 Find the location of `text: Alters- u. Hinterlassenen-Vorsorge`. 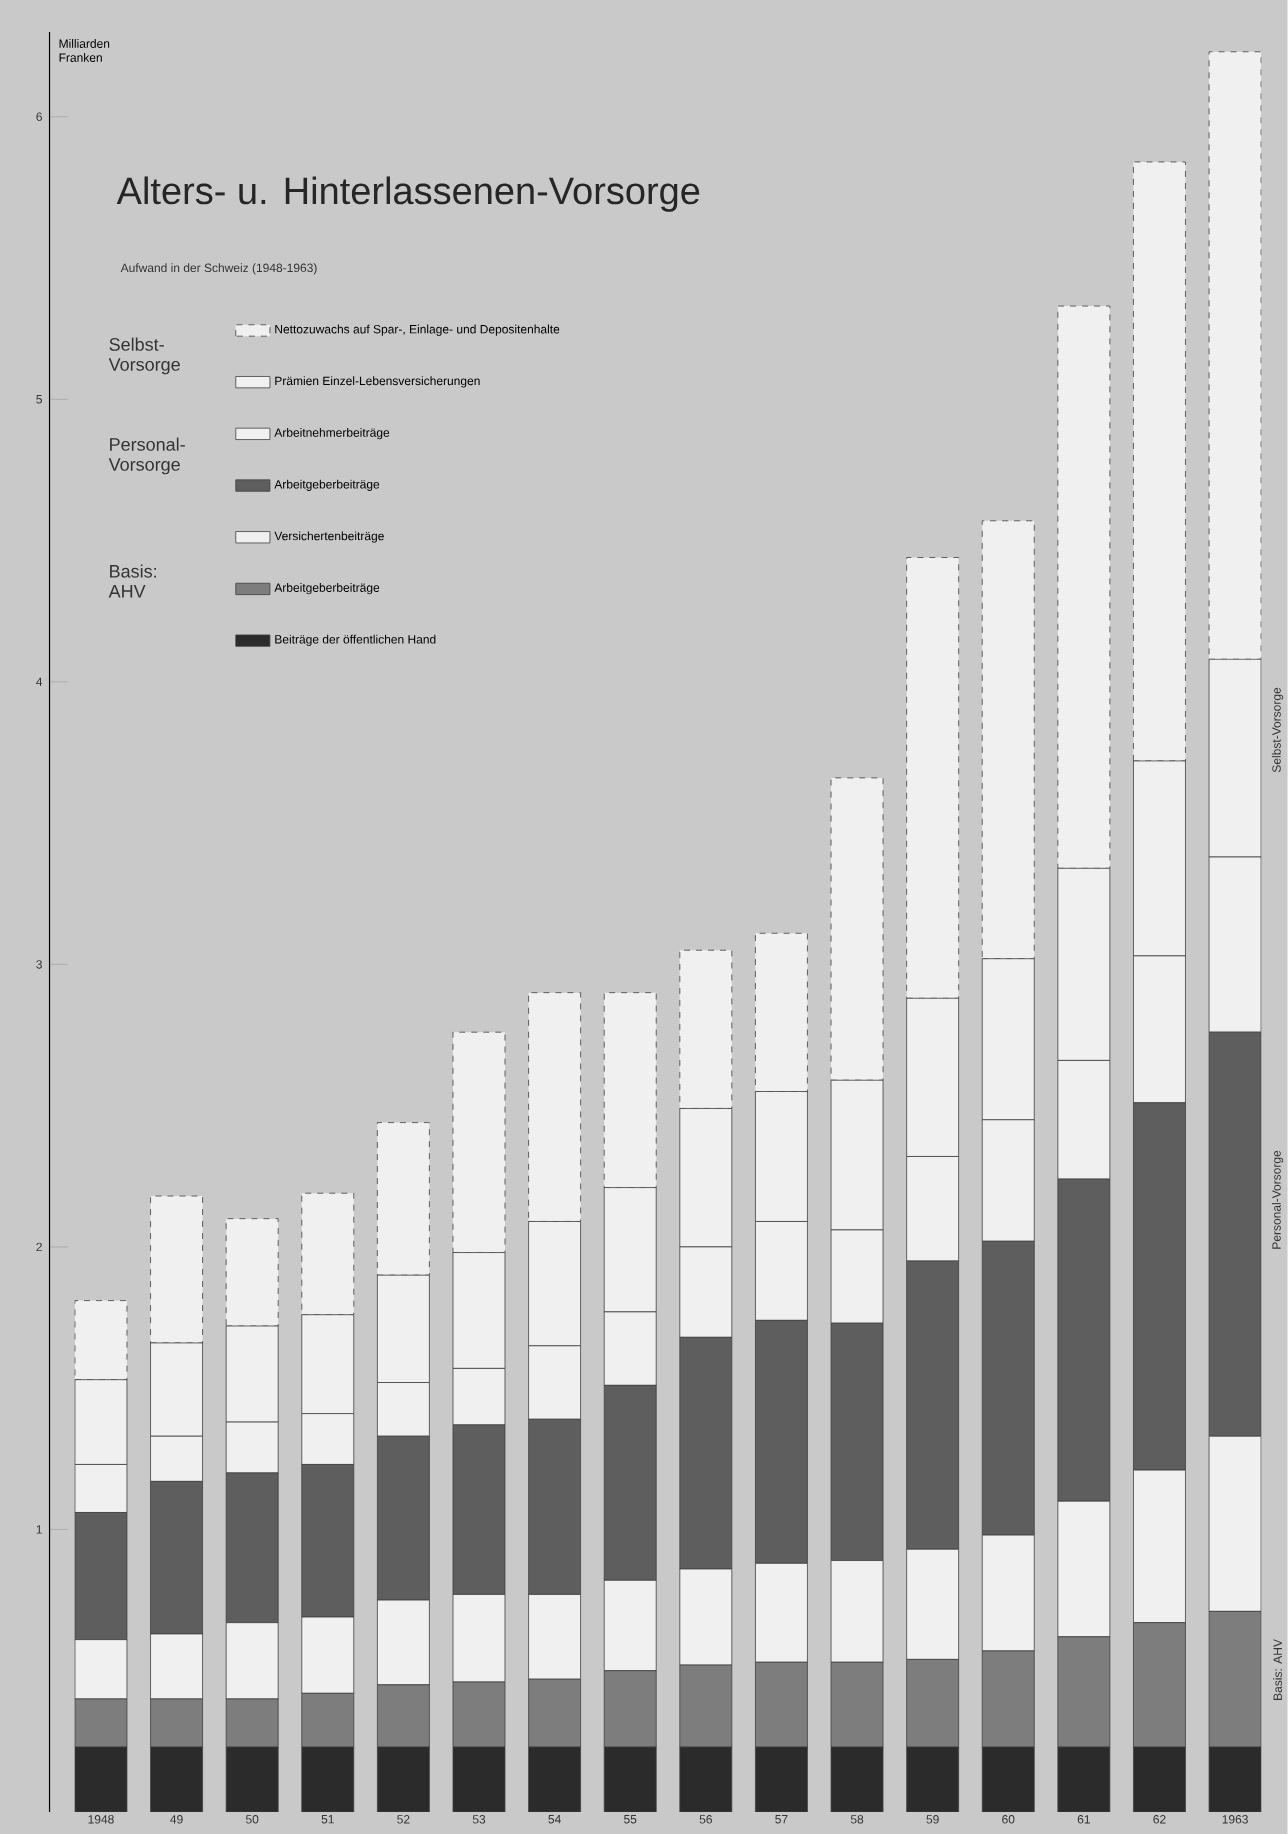

text: Alters- u. Hinterlassenen-Vorsorge is located at coordinates (408, 194).